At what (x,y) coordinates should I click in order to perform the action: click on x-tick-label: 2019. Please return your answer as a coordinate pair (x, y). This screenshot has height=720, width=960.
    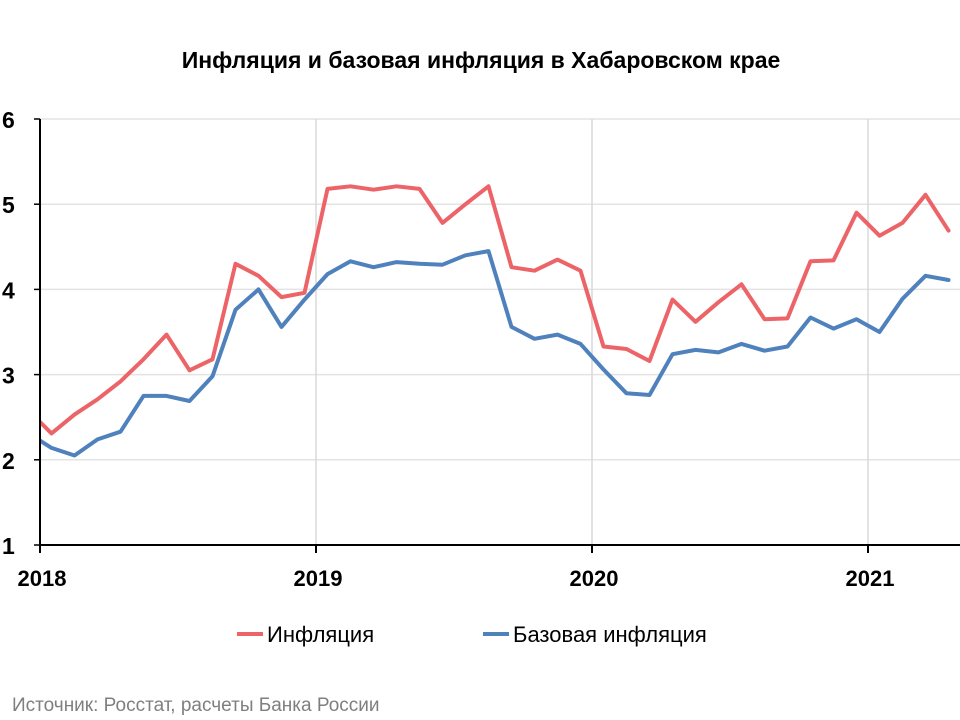
    Looking at the image, I should click on (318, 578).